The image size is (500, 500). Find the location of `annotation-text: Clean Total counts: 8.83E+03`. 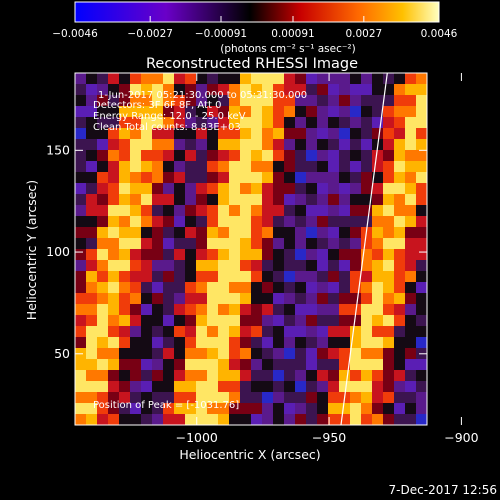

annotation-text: Clean Total counts: 8.83E+03 is located at coordinates (167, 127).